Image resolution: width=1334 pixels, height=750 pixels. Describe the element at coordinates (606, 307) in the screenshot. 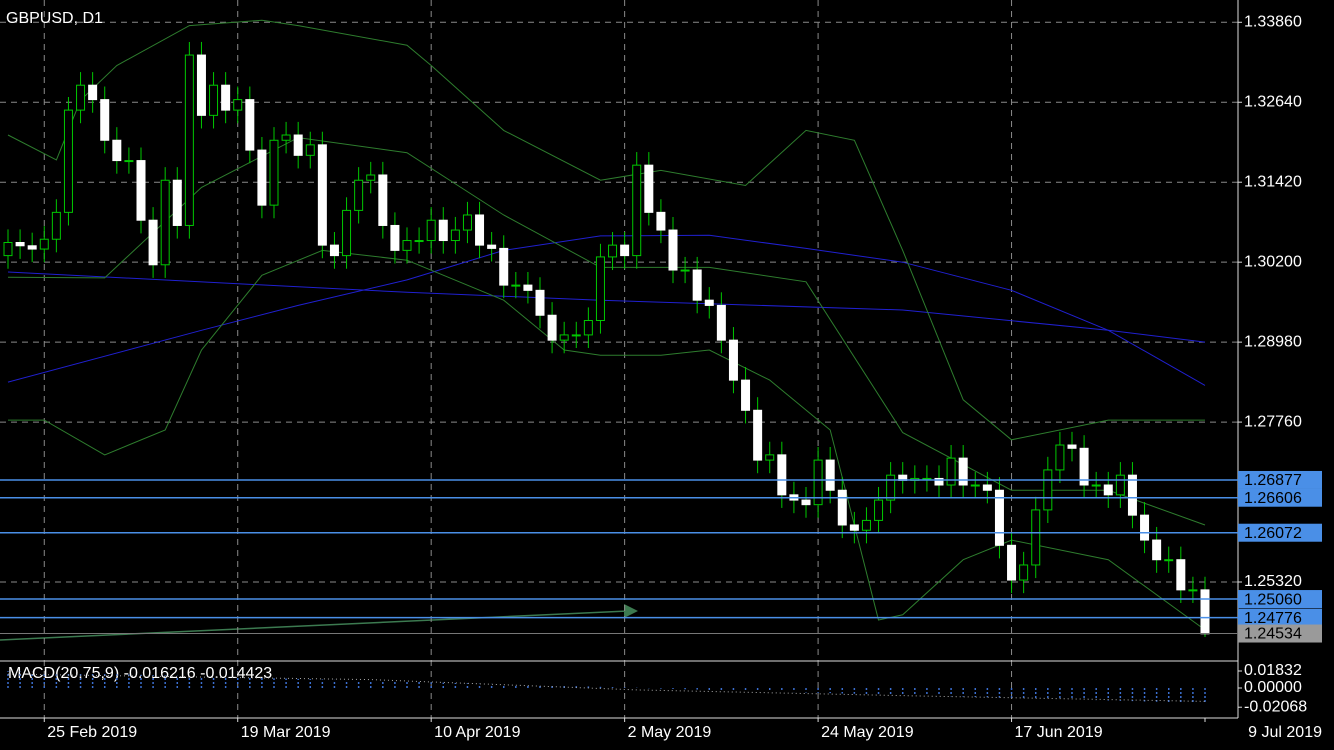

I see `overlay-line` at that location.